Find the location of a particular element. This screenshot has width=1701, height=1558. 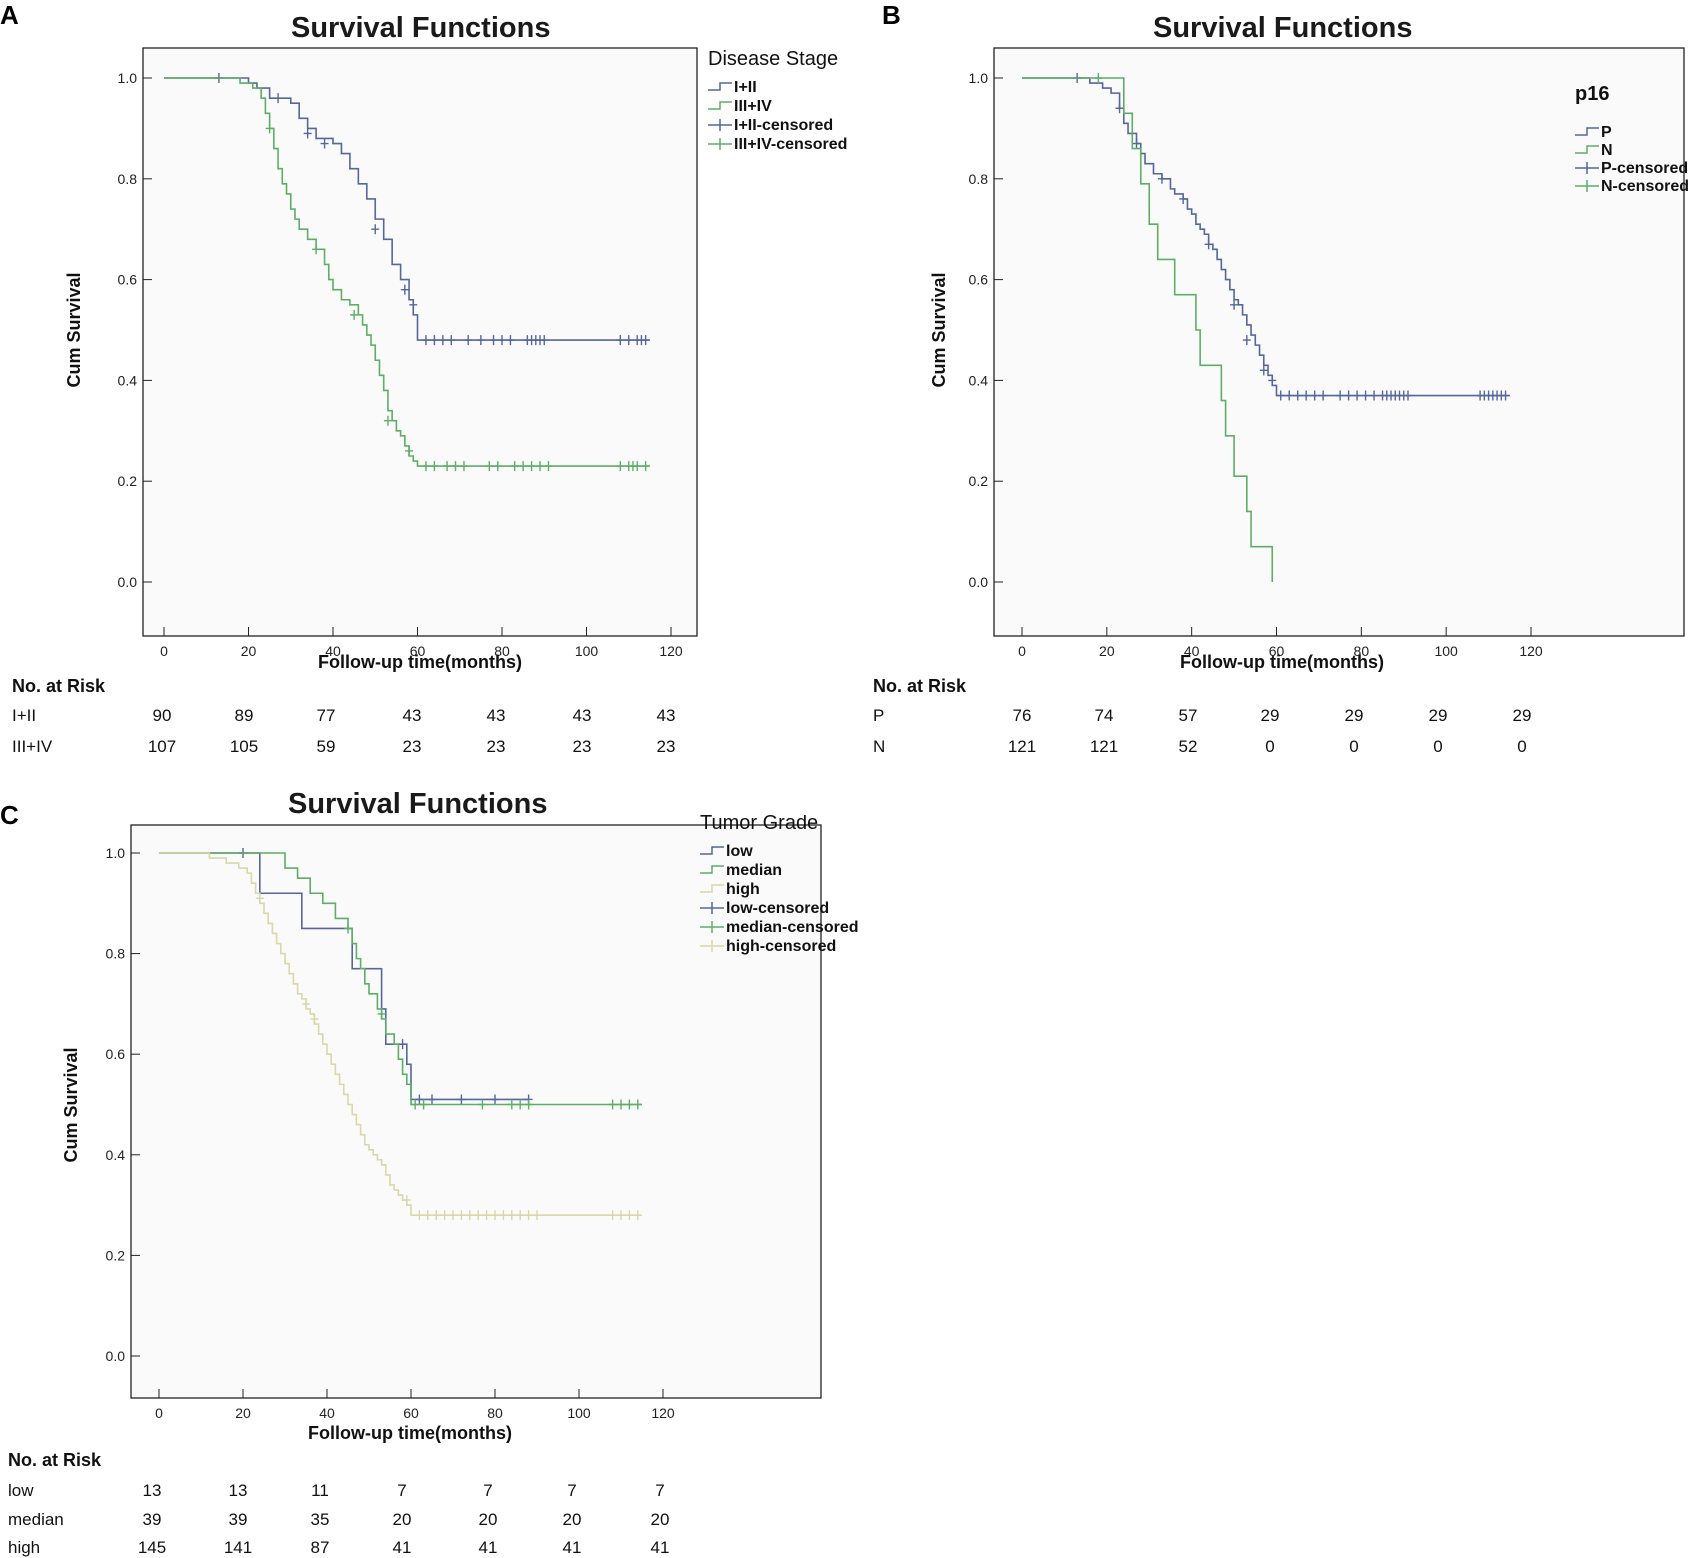

series-line-median is located at coordinates (400, 979).